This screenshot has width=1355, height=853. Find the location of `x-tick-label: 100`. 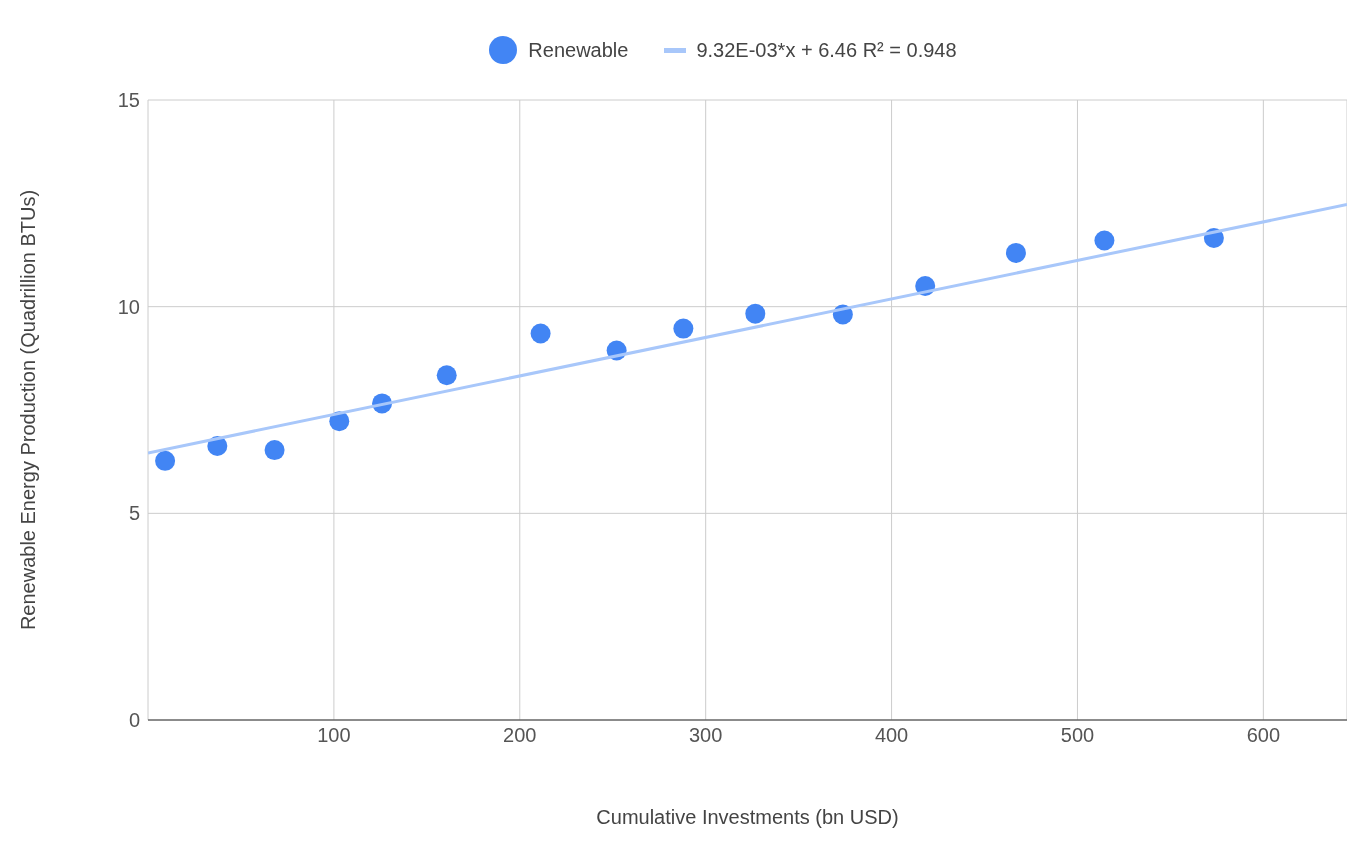

x-tick-label: 100 is located at coordinates (334, 735).